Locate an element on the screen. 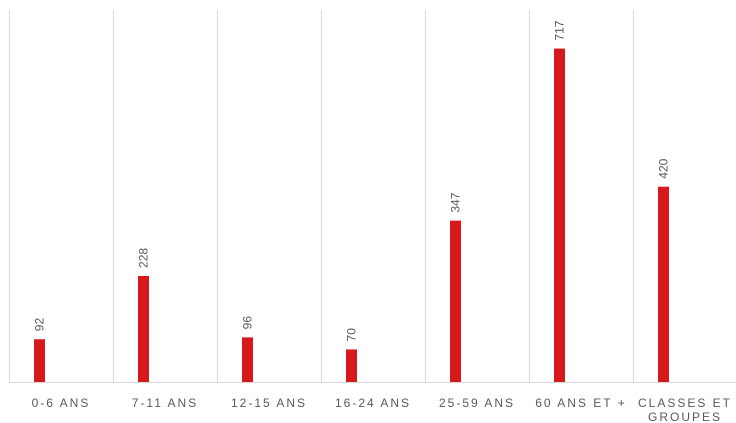 This screenshot has height=423, width=736. data-label-2: 96 is located at coordinates (248, 323).